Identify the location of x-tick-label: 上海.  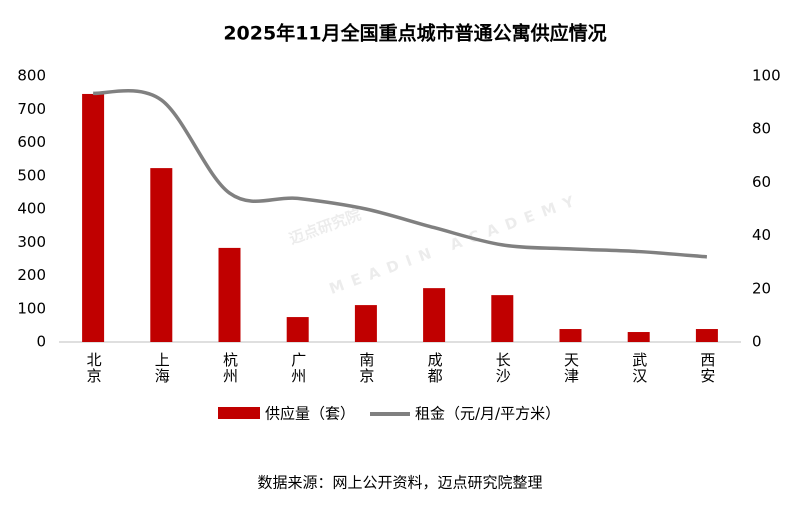
(162, 368).